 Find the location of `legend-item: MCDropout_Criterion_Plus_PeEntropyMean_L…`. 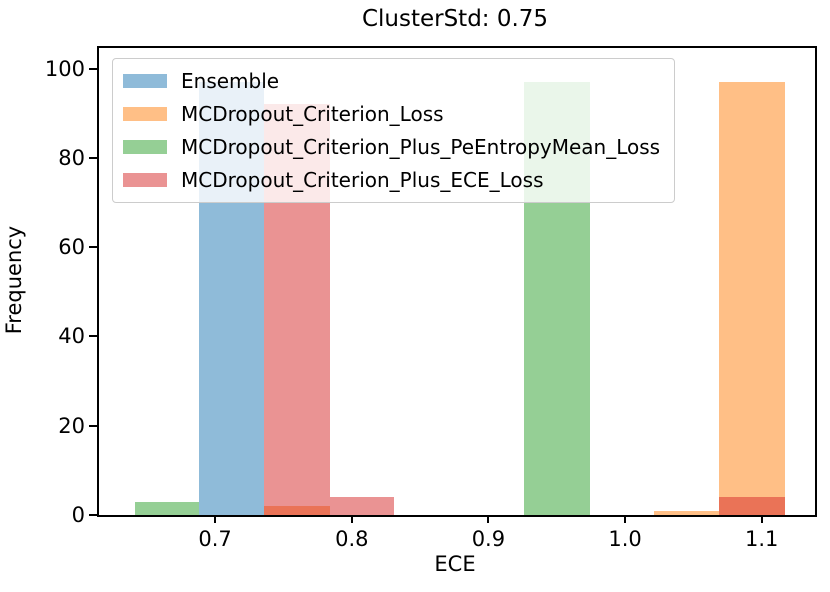

legend-item: MCDropout_Criterion_Plus_PeEntropyMean_L… is located at coordinates (391, 147).